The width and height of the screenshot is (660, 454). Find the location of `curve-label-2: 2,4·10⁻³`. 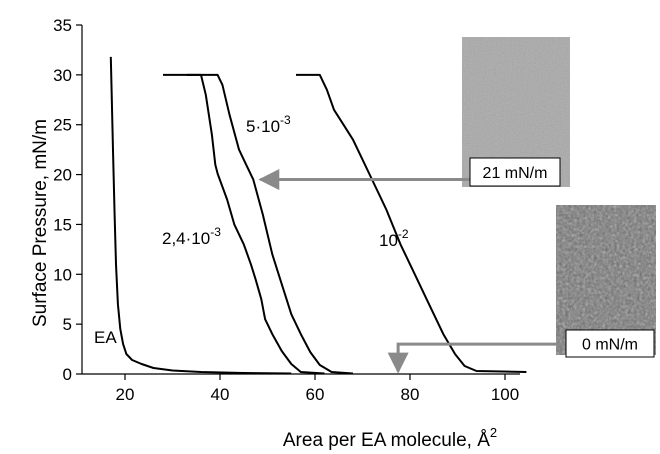

curve-label-2: 2,4·10⁻³ is located at coordinates (191, 236).